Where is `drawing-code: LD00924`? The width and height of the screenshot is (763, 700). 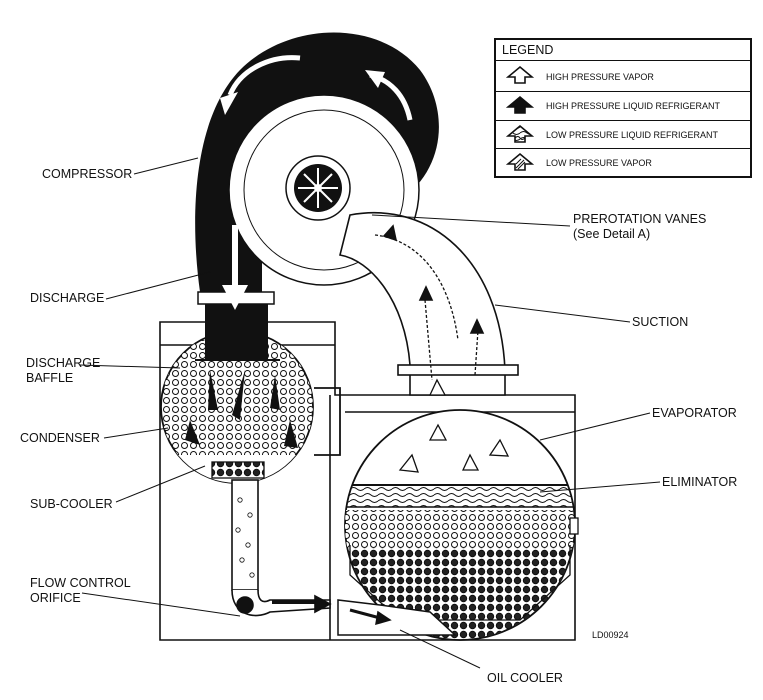 drawing-code: LD00924 is located at coordinates (610, 635).